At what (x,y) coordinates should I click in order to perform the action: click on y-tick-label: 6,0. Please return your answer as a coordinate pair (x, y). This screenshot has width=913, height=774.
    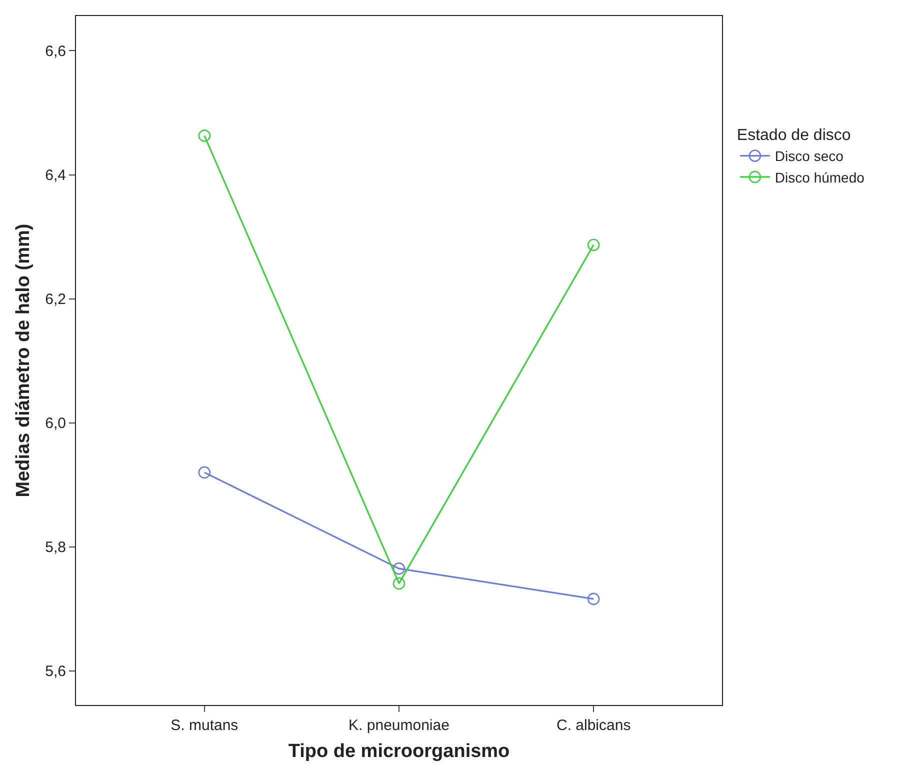
    Looking at the image, I should click on (55, 423).